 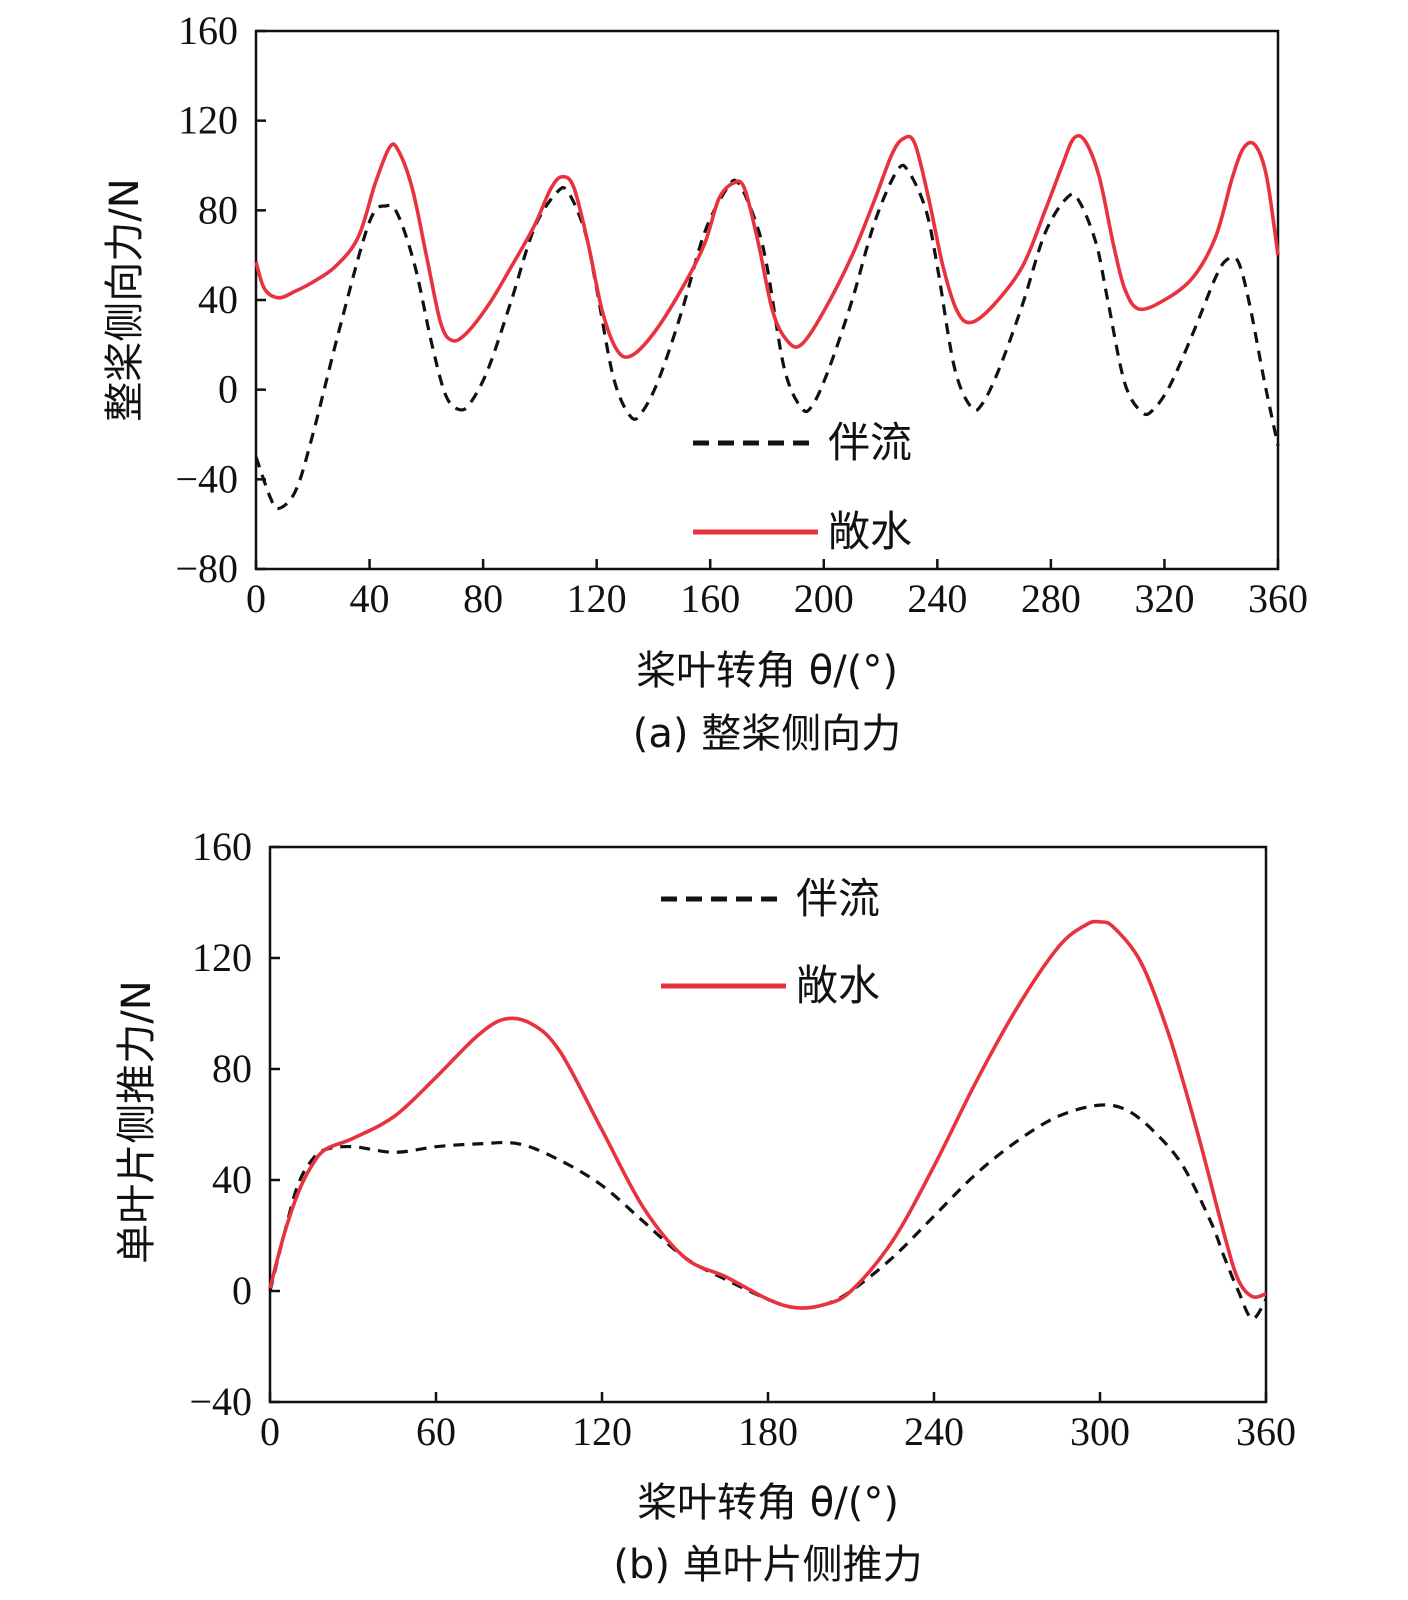 I want to click on x-tick-label: 300, so click(x=1100, y=1431).